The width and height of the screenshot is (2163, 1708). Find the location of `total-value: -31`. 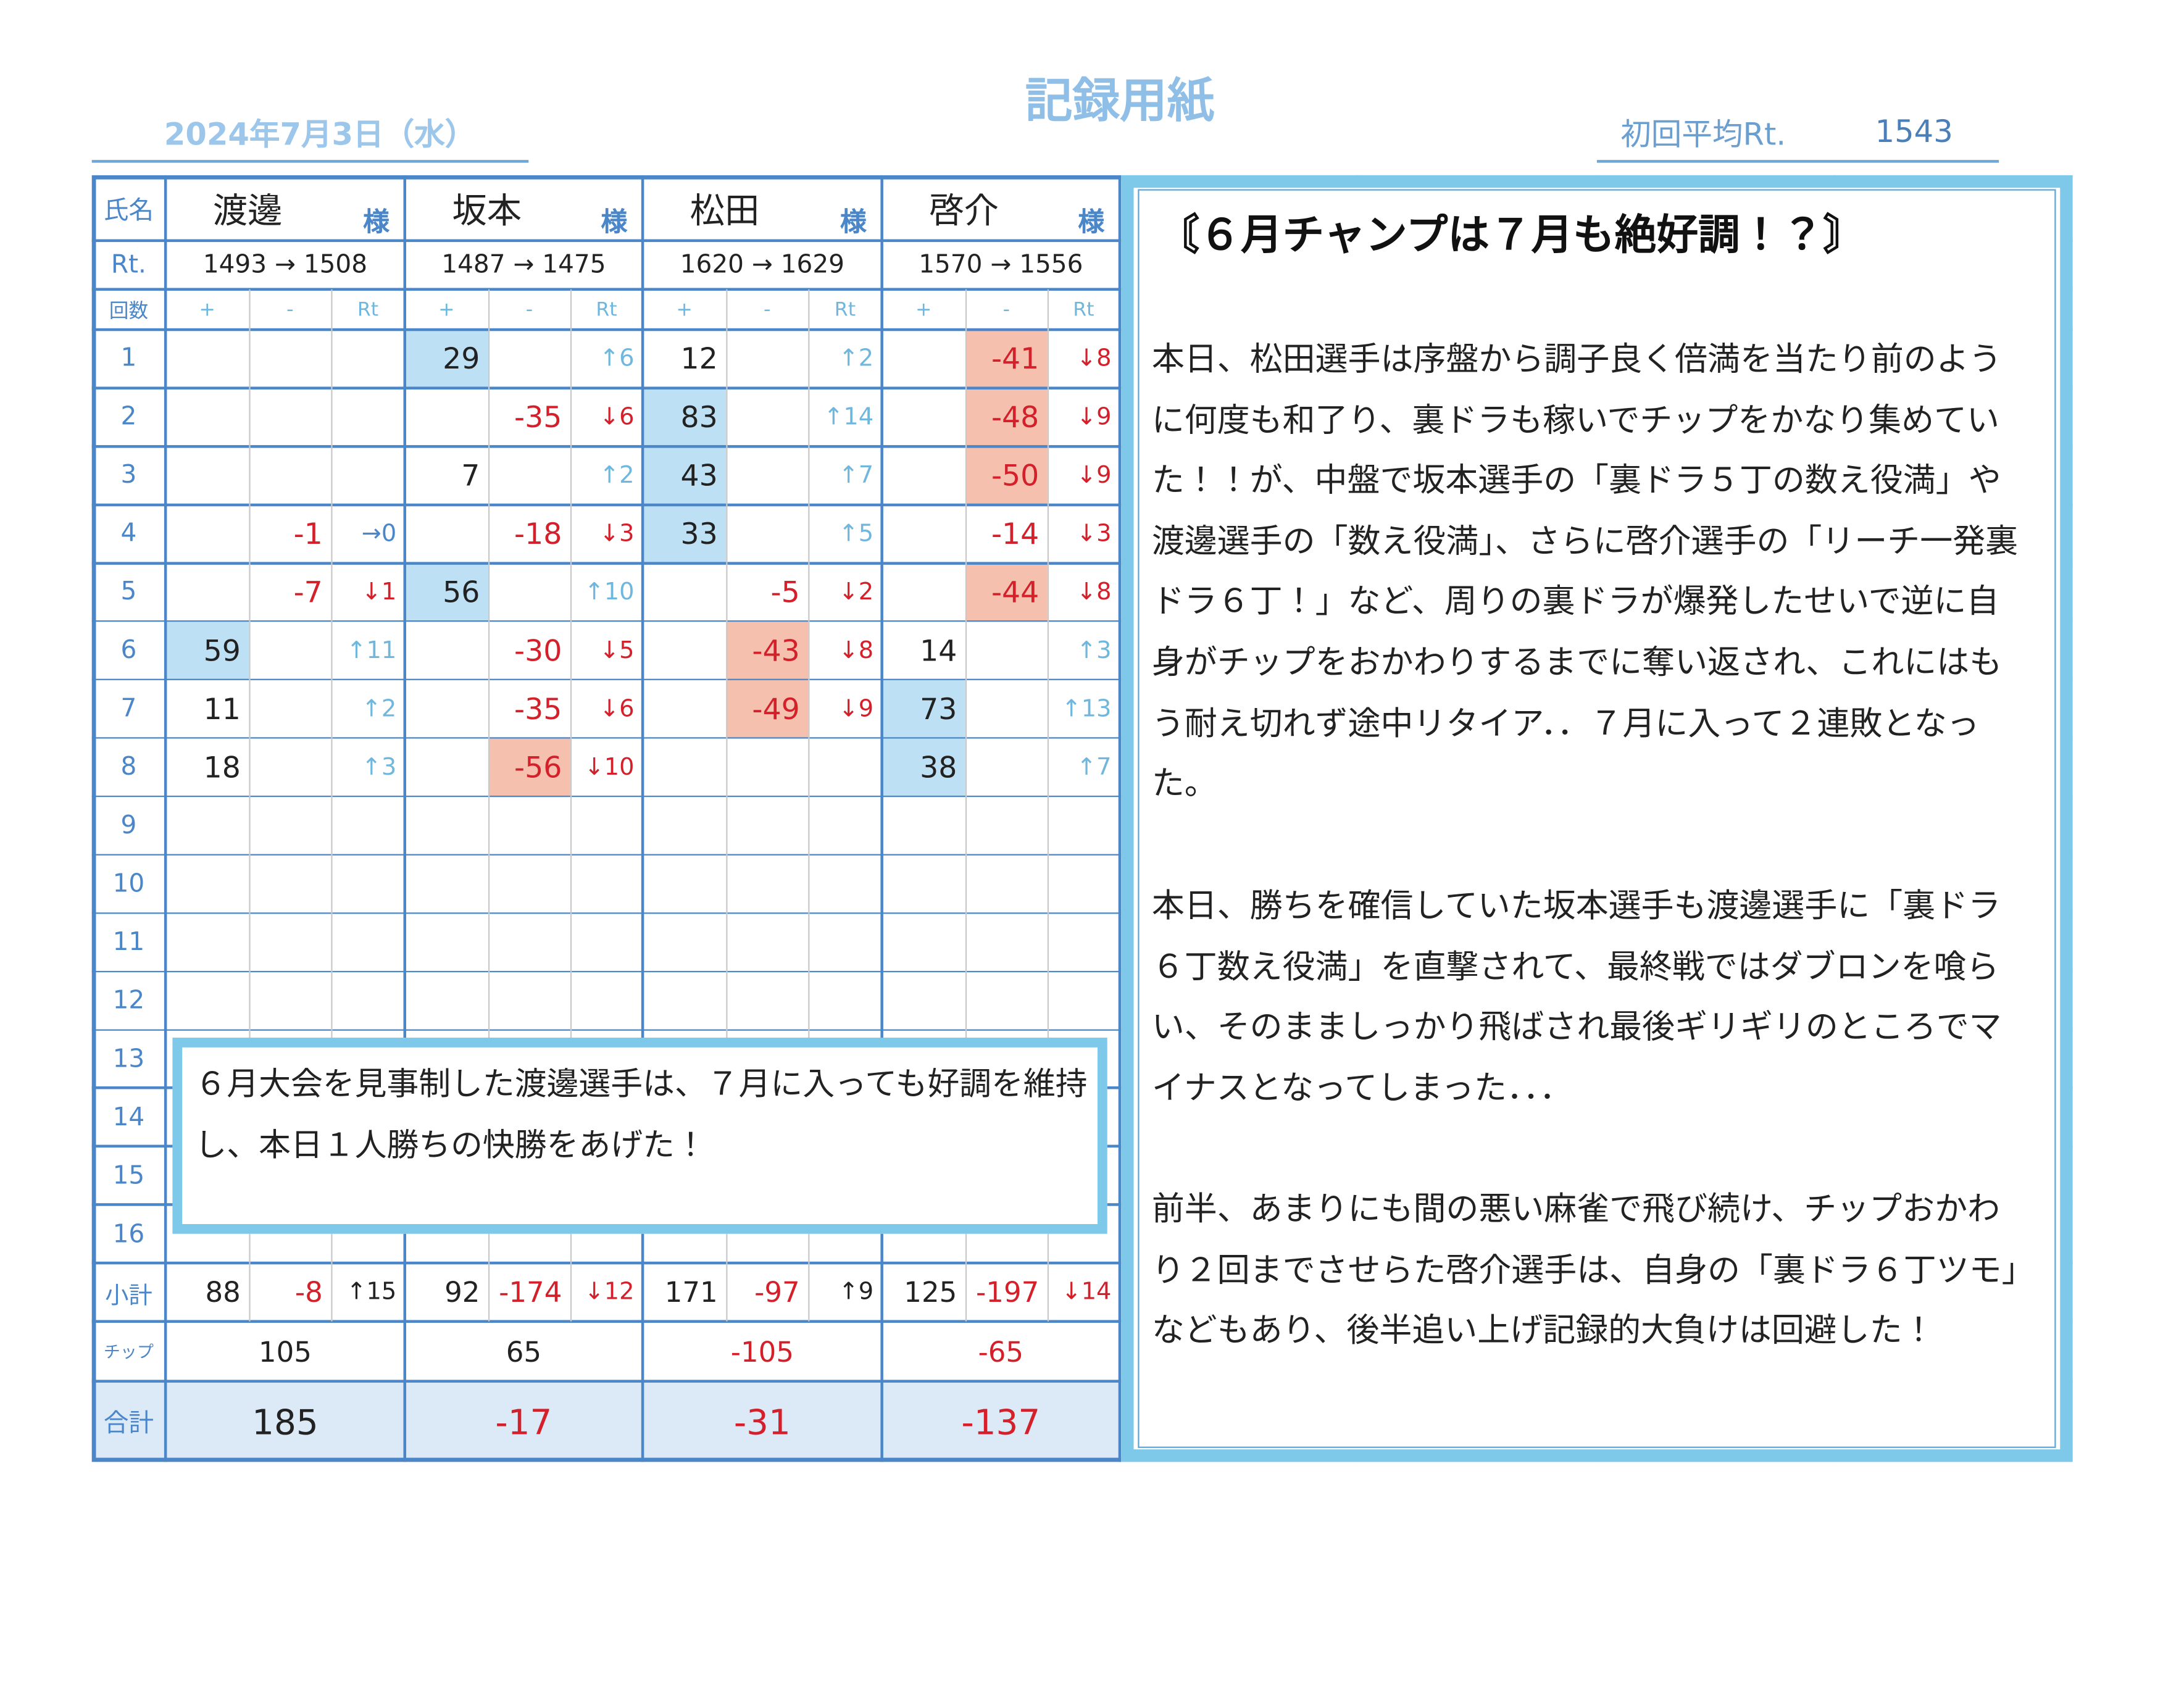

total-value: -31 is located at coordinates (762, 1421).